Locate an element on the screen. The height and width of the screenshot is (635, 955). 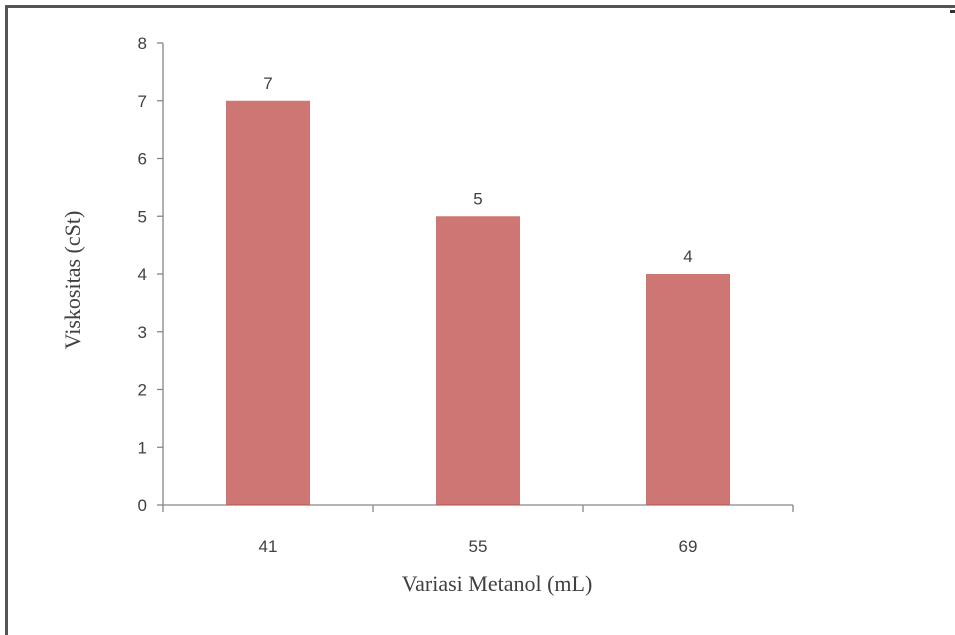
x-axis-title: Variasi Metanol (mL) is located at coordinates (497, 583).